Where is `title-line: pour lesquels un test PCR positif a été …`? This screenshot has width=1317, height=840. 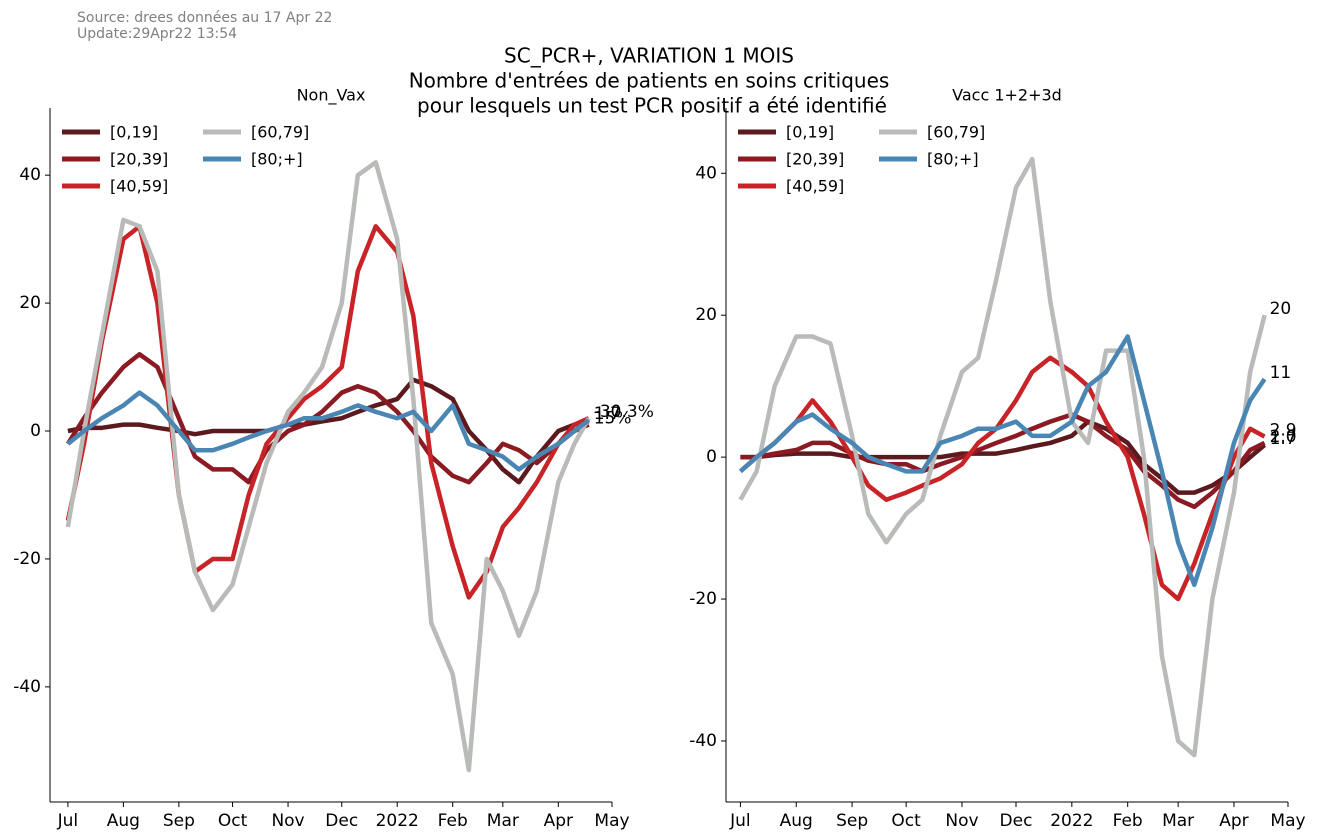 title-line: pour lesquels un test PCR positif a été … is located at coordinates (652, 106).